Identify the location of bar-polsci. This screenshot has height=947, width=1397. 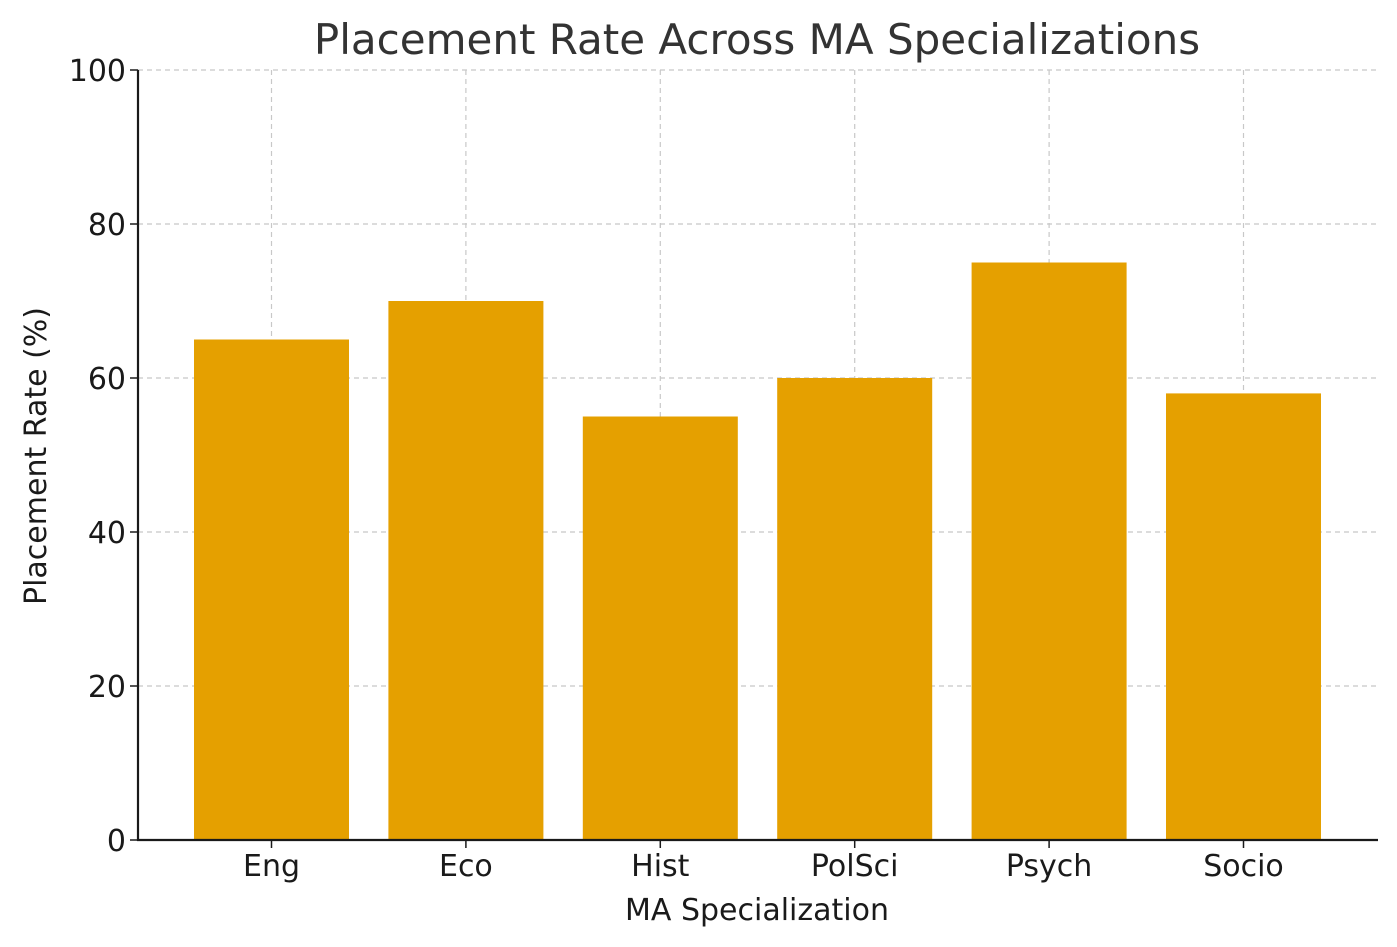
(855, 609).